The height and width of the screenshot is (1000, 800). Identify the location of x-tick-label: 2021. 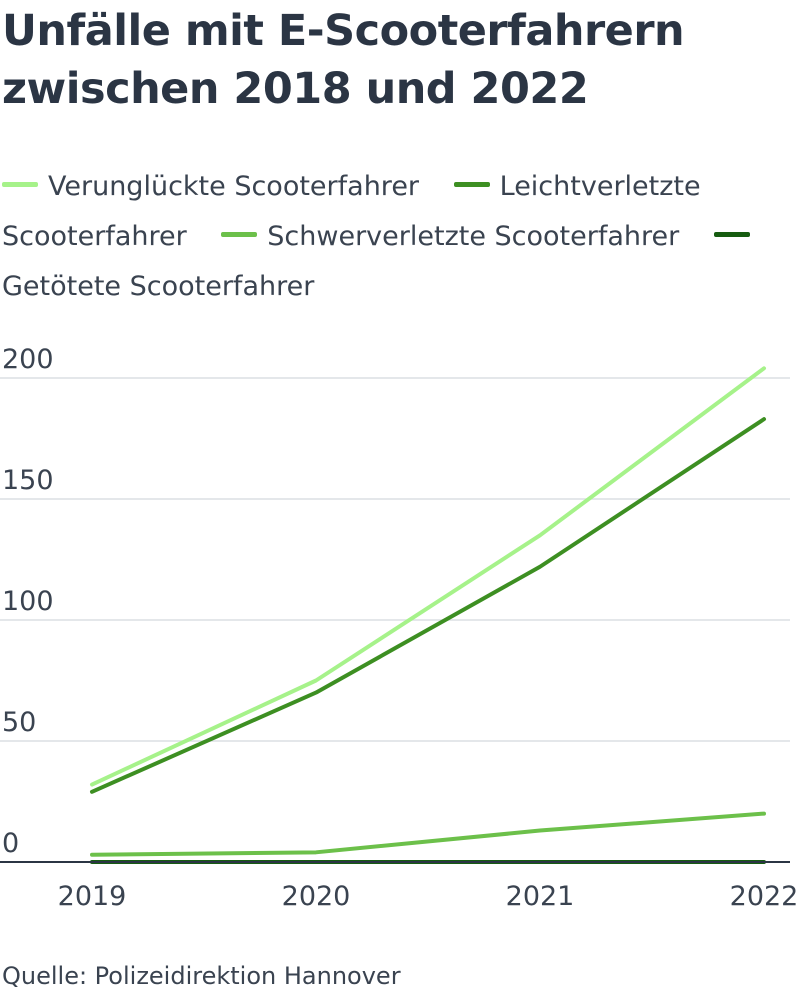
(540, 895).